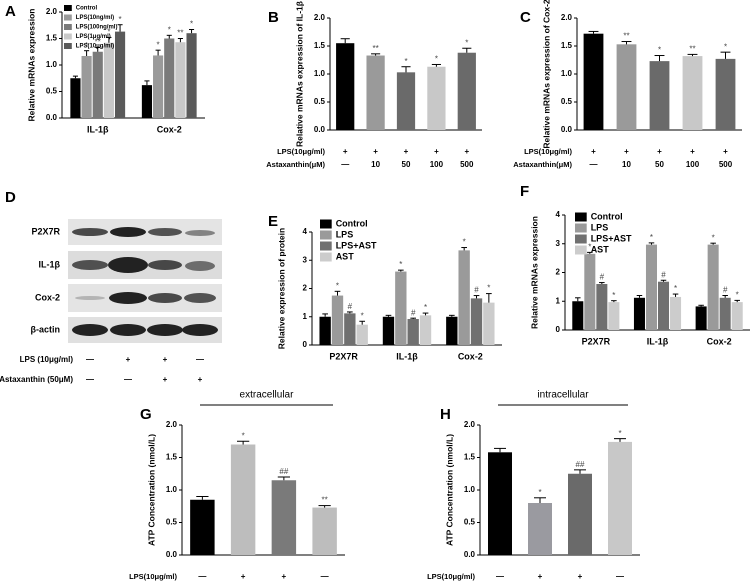  What do you see at coordinates (145, 281) in the screenshot?
I see `bands` at bounding box center [145, 281].